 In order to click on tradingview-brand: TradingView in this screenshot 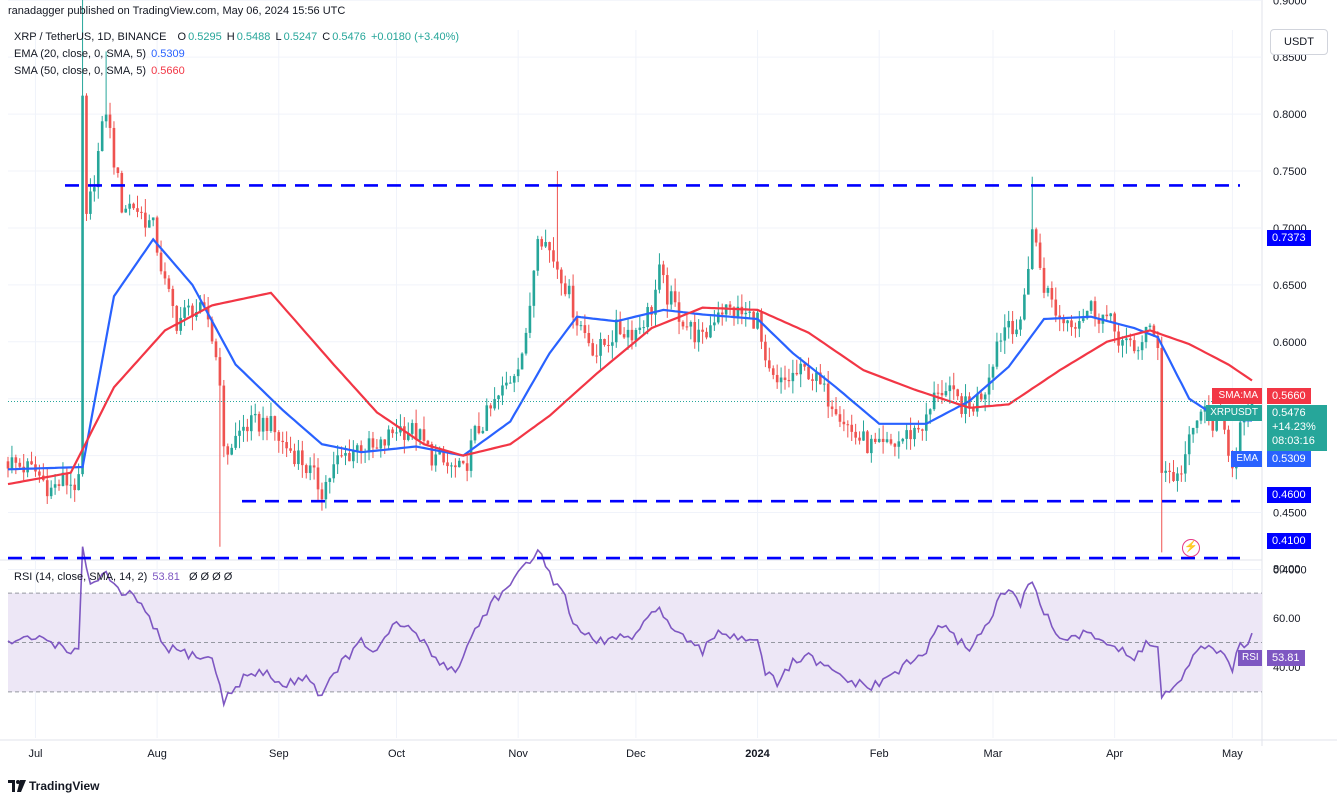, I will do `click(64, 786)`.